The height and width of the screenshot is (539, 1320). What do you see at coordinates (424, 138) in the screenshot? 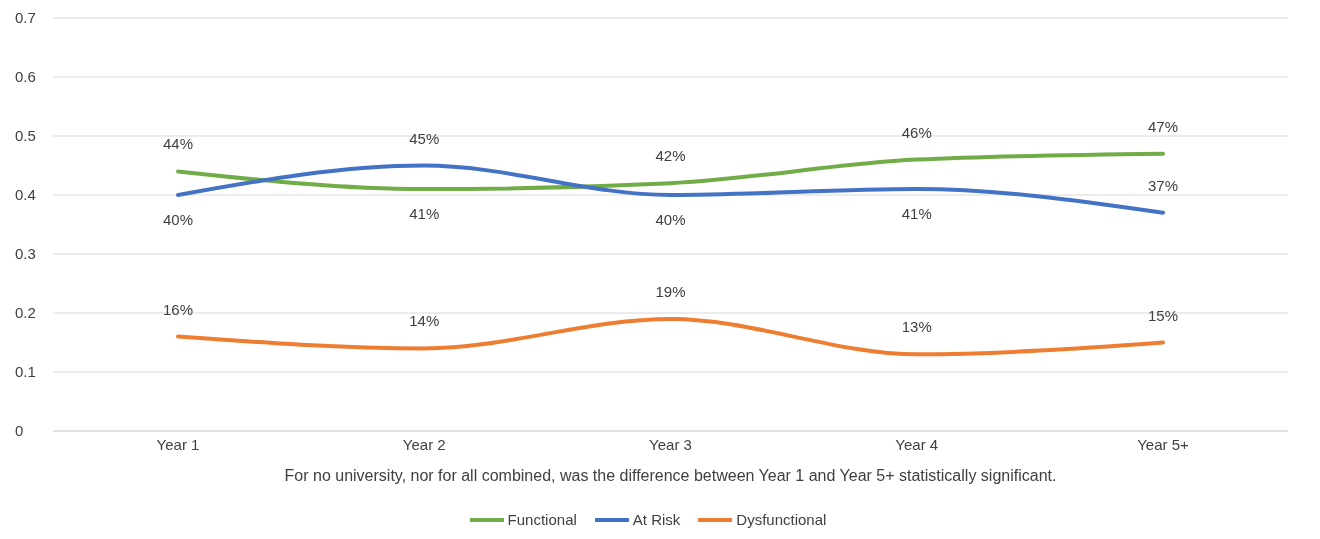
I see `data-label: 45%` at bounding box center [424, 138].